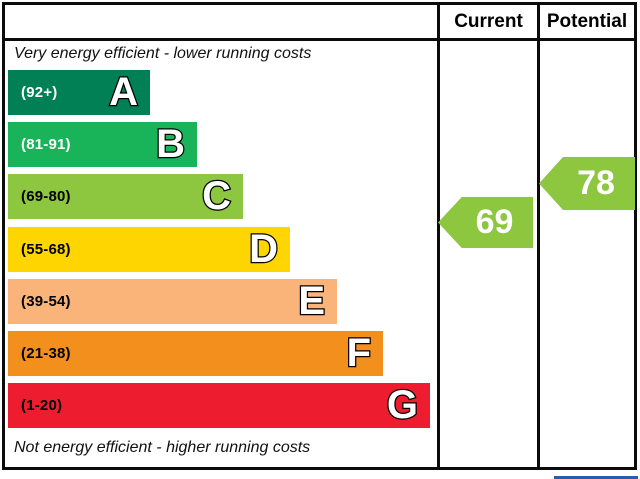 This screenshot has width=640, height=479. I want to click on potential-rating-arrow: 78, so click(587, 183).